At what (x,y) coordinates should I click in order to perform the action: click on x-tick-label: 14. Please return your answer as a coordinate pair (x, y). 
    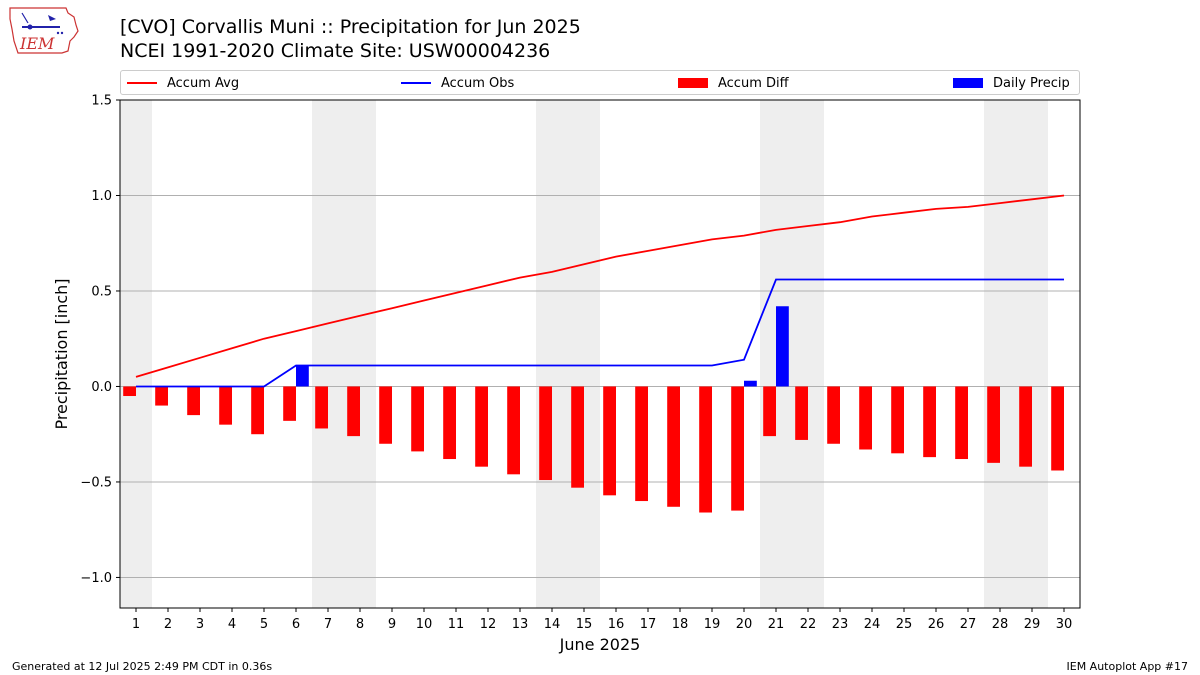
    Looking at the image, I should click on (552, 624).